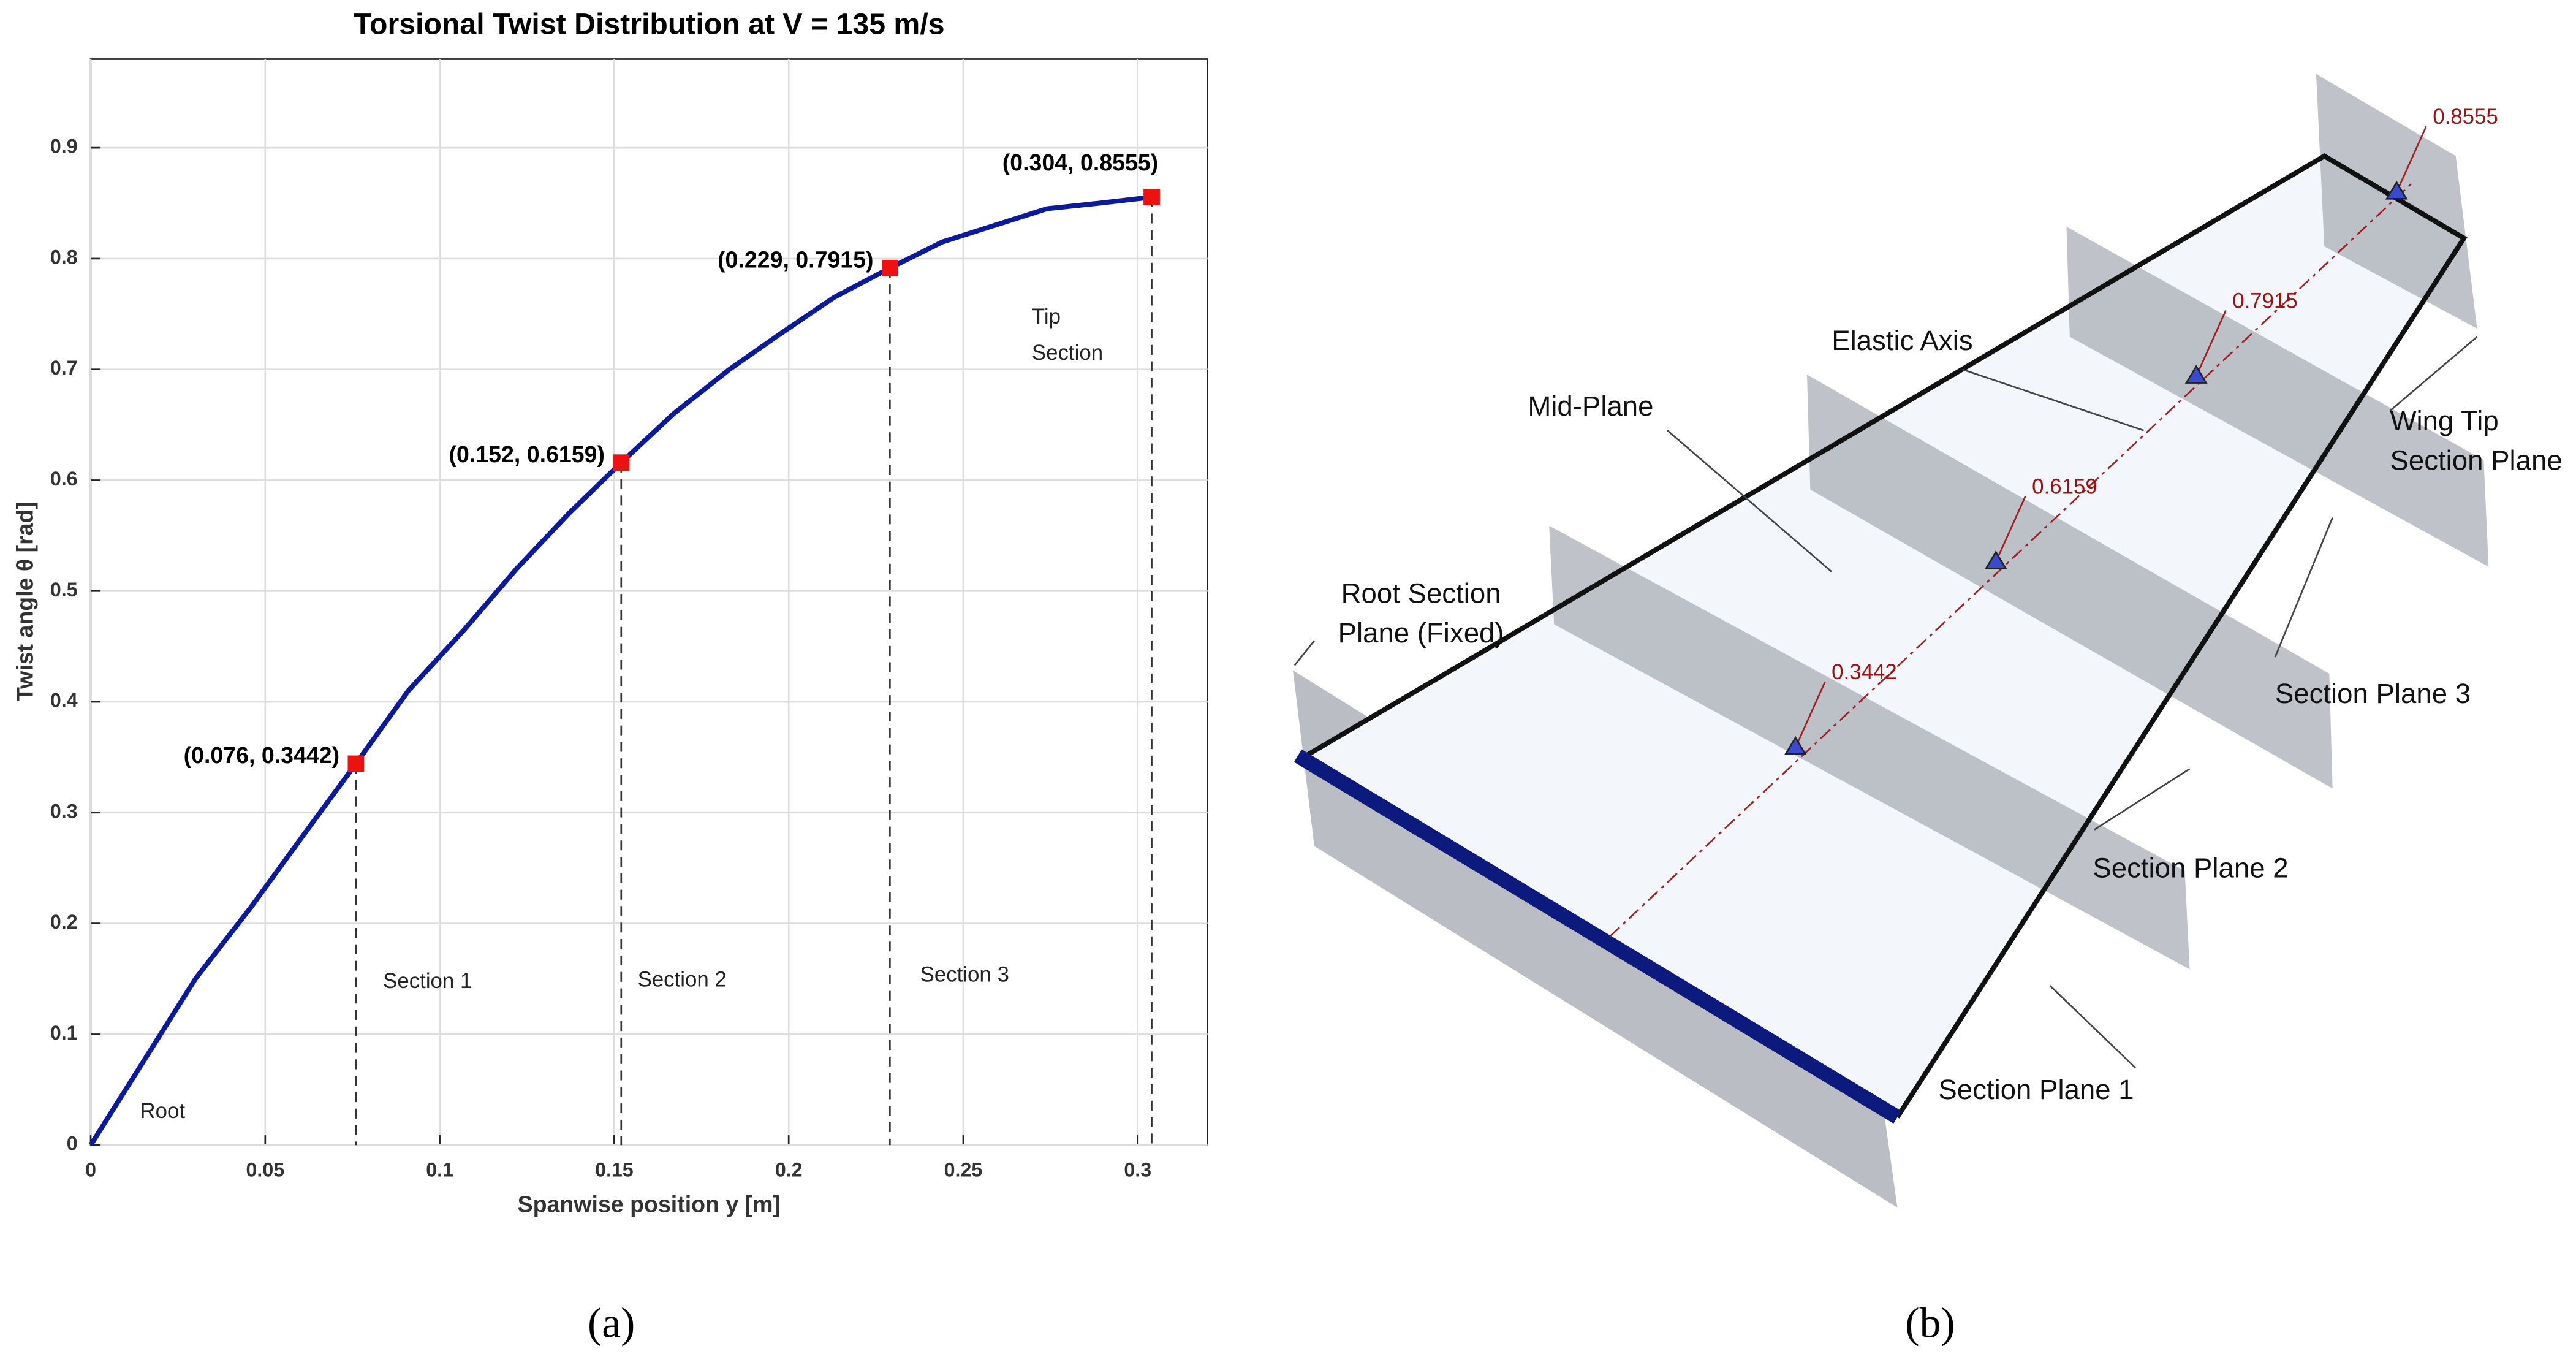 This screenshot has height=1365, width=2576. What do you see at coordinates (24, 601) in the screenshot?
I see `y-axis-label: Twist angle θ [rad]` at bounding box center [24, 601].